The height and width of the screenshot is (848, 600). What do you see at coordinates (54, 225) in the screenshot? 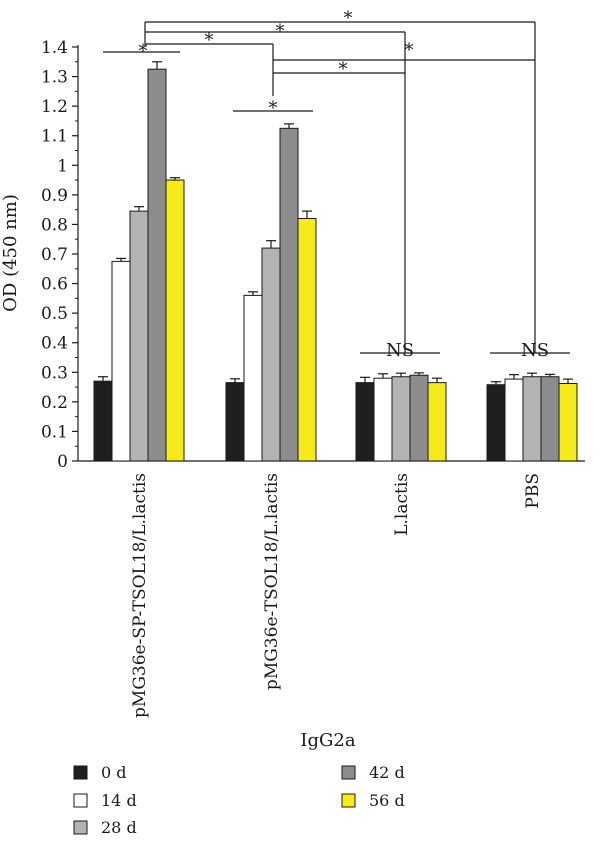
I see `y-tick-label: 0.8` at bounding box center [54, 225].